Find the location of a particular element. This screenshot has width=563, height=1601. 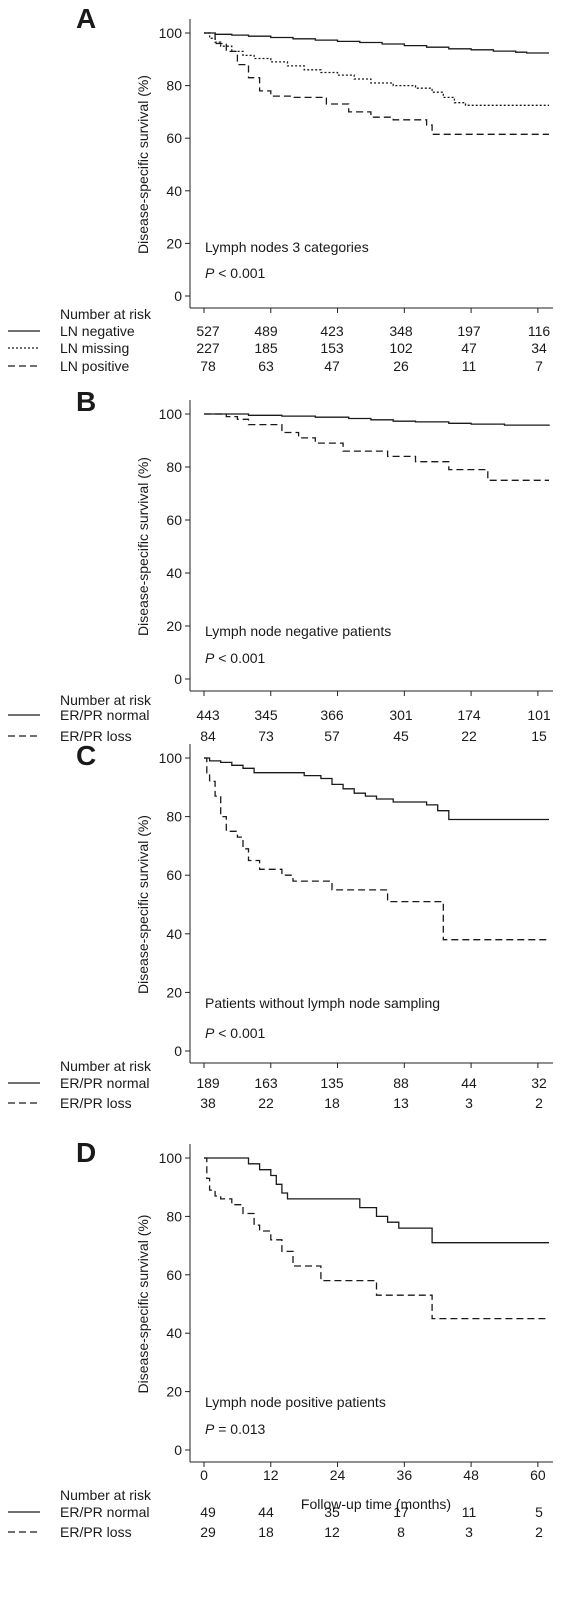

risk-value: 5 is located at coordinates (539, 1512).